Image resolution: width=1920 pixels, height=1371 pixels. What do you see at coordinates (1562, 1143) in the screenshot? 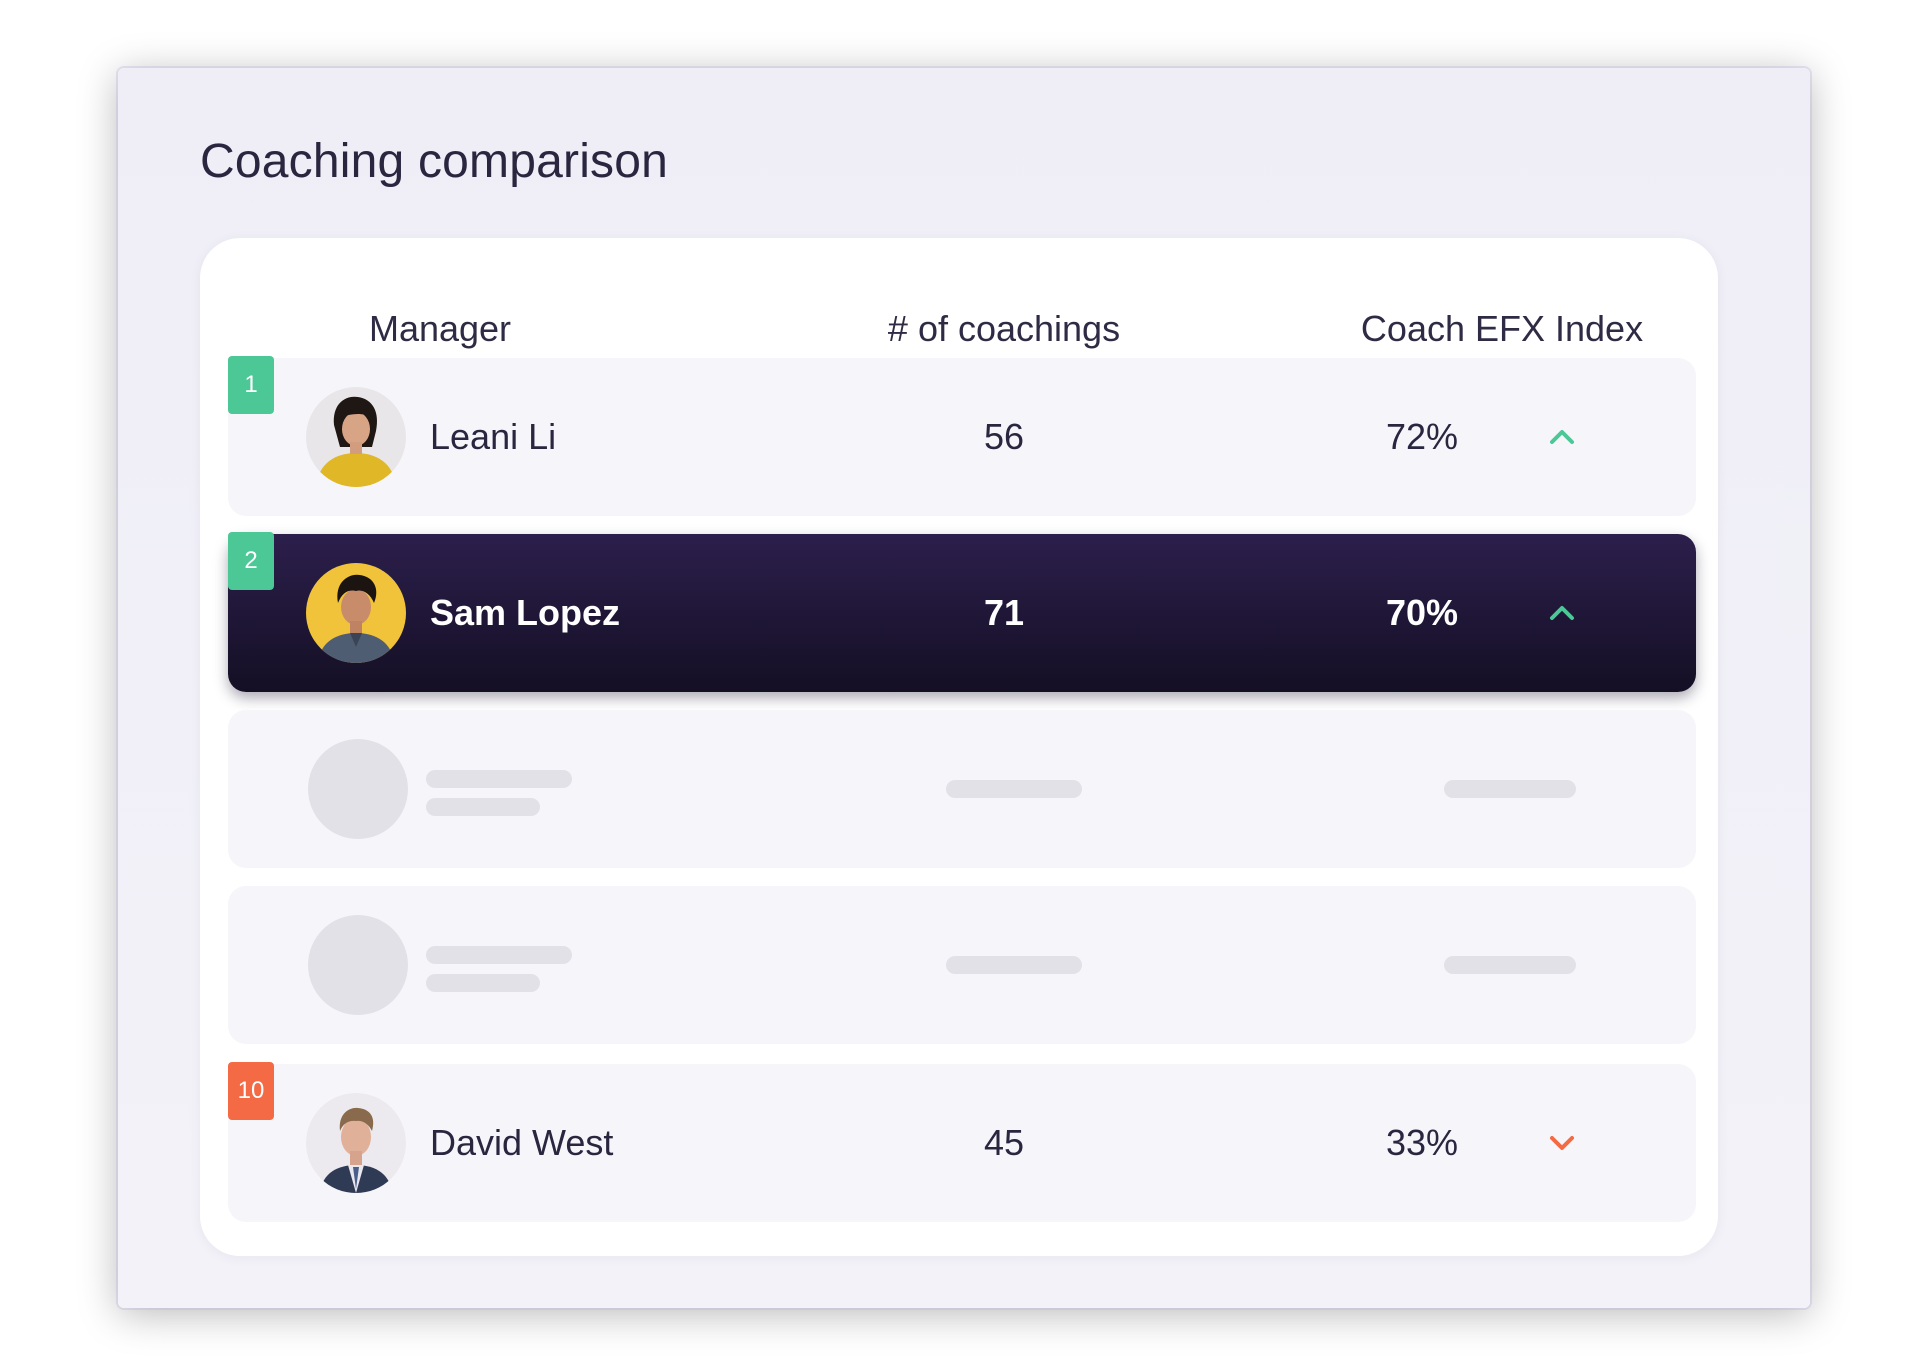
I see `trend-down-icon` at bounding box center [1562, 1143].